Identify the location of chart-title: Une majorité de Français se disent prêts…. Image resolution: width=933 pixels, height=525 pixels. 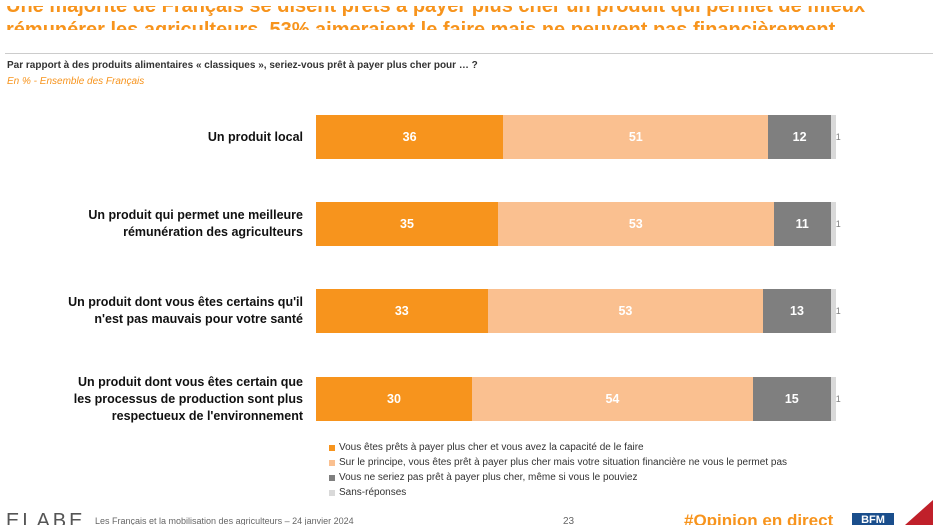
(466, 15).